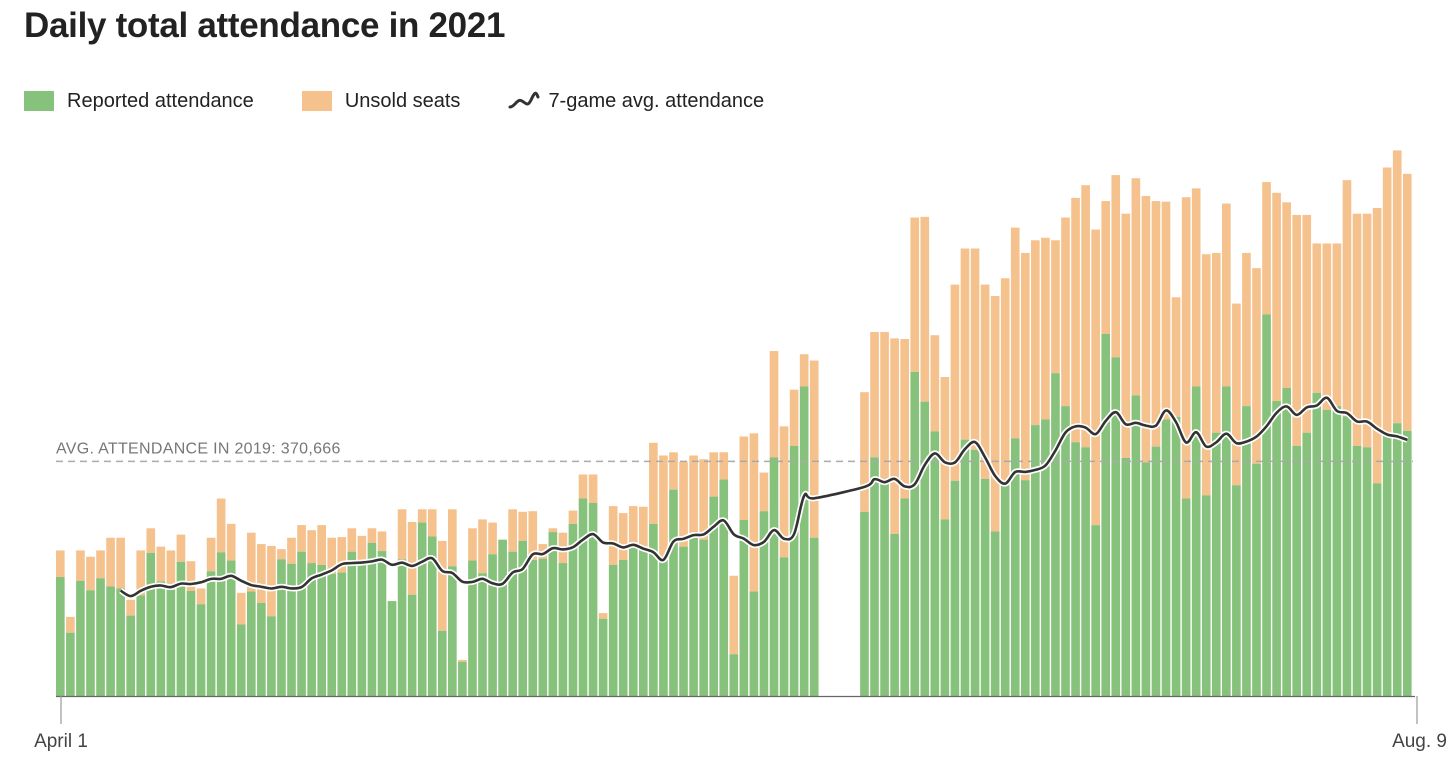 This screenshot has width=1456, height=762. What do you see at coordinates (316, 101) in the screenshot?
I see `unsold-swatch` at bounding box center [316, 101].